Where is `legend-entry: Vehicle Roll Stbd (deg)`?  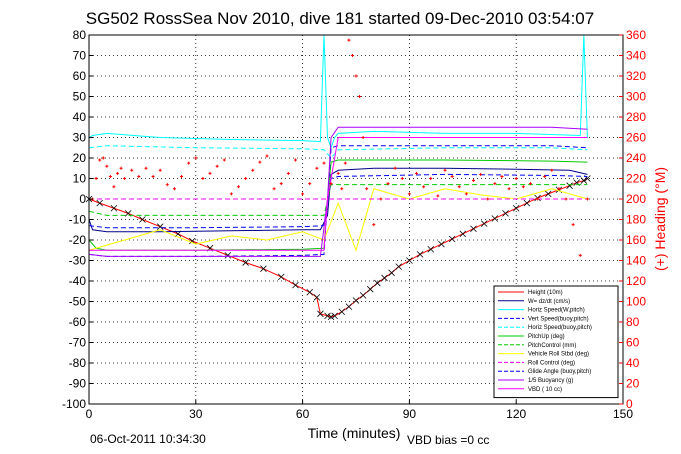 legend-entry: Vehicle Roll Stbd (deg) is located at coordinates (558, 355).